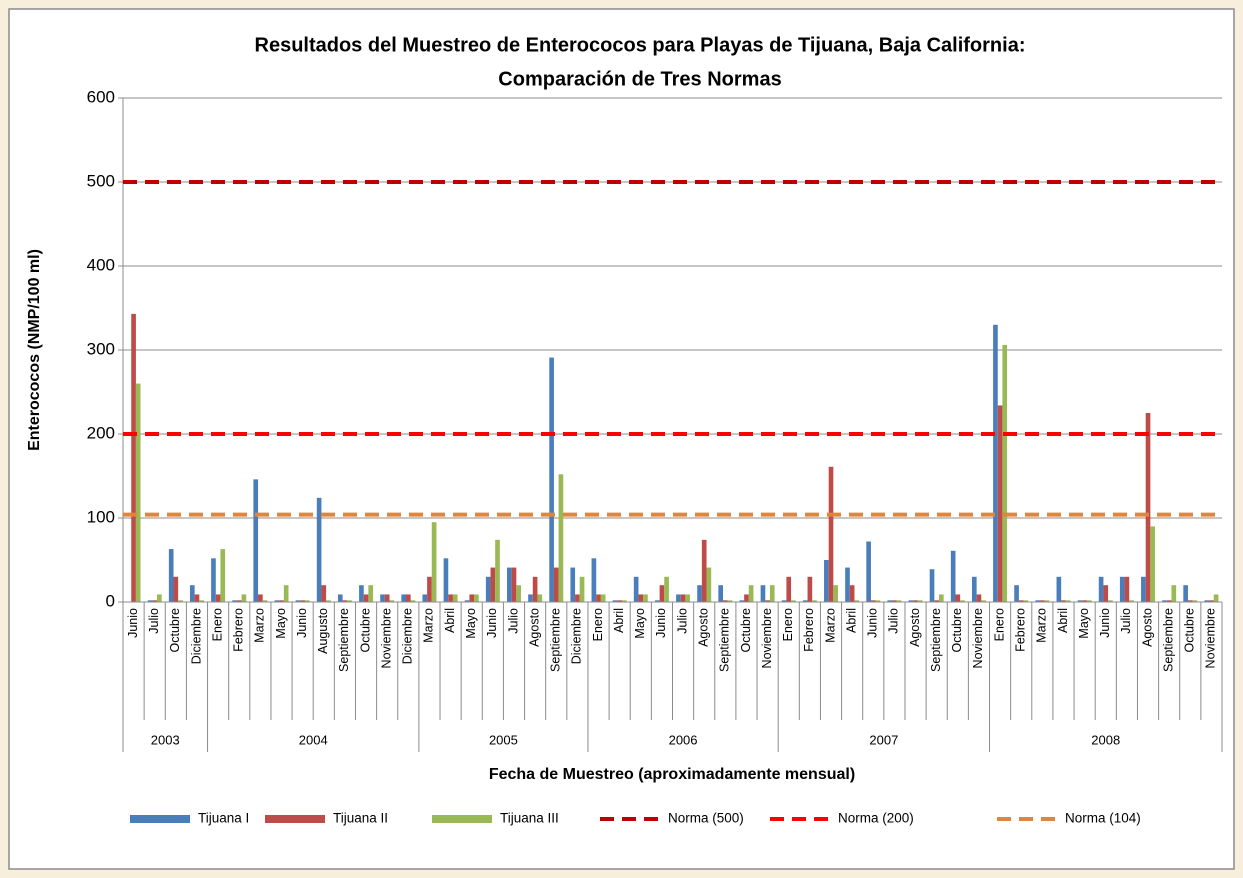 The width and height of the screenshot is (1243, 878). What do you see at coordinates (110, 600) in the screenshot?
I see `y-tick-label: 0` at bounding box center [110, 600].